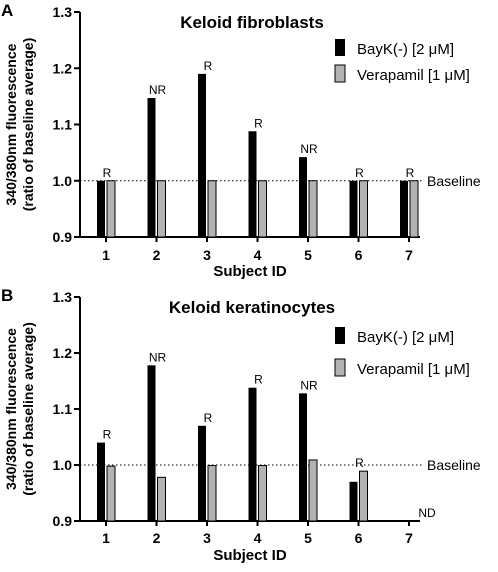 The height and width of the screenshot is (572, 498). I want to click on chart-title: Keloid keratinocytes, so click(252, 307).